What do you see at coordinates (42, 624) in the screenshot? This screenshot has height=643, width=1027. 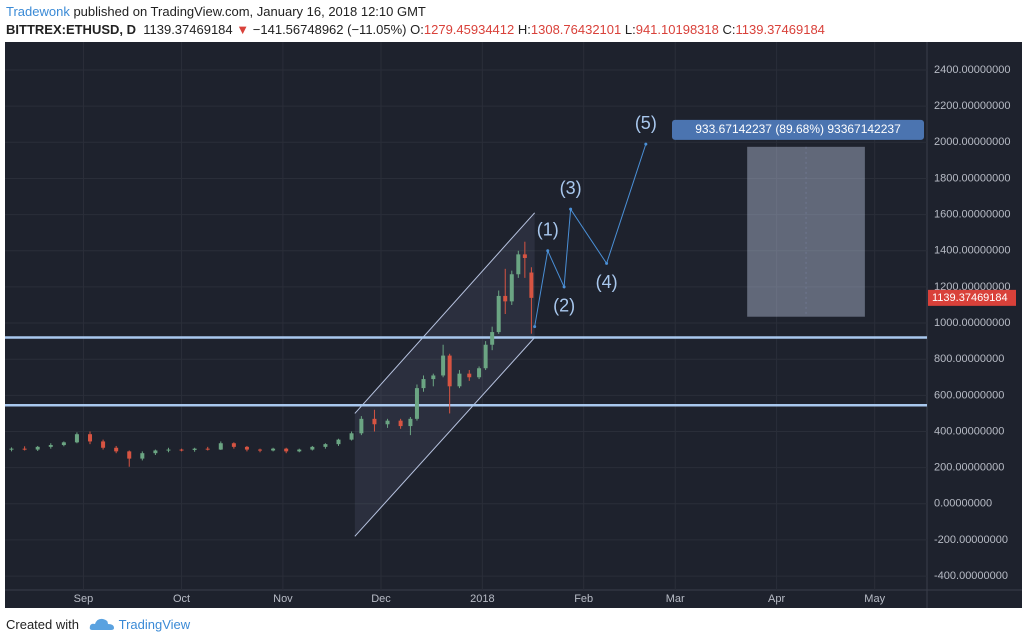 I see `created-with: Created with` at bounding box center [42, 624].